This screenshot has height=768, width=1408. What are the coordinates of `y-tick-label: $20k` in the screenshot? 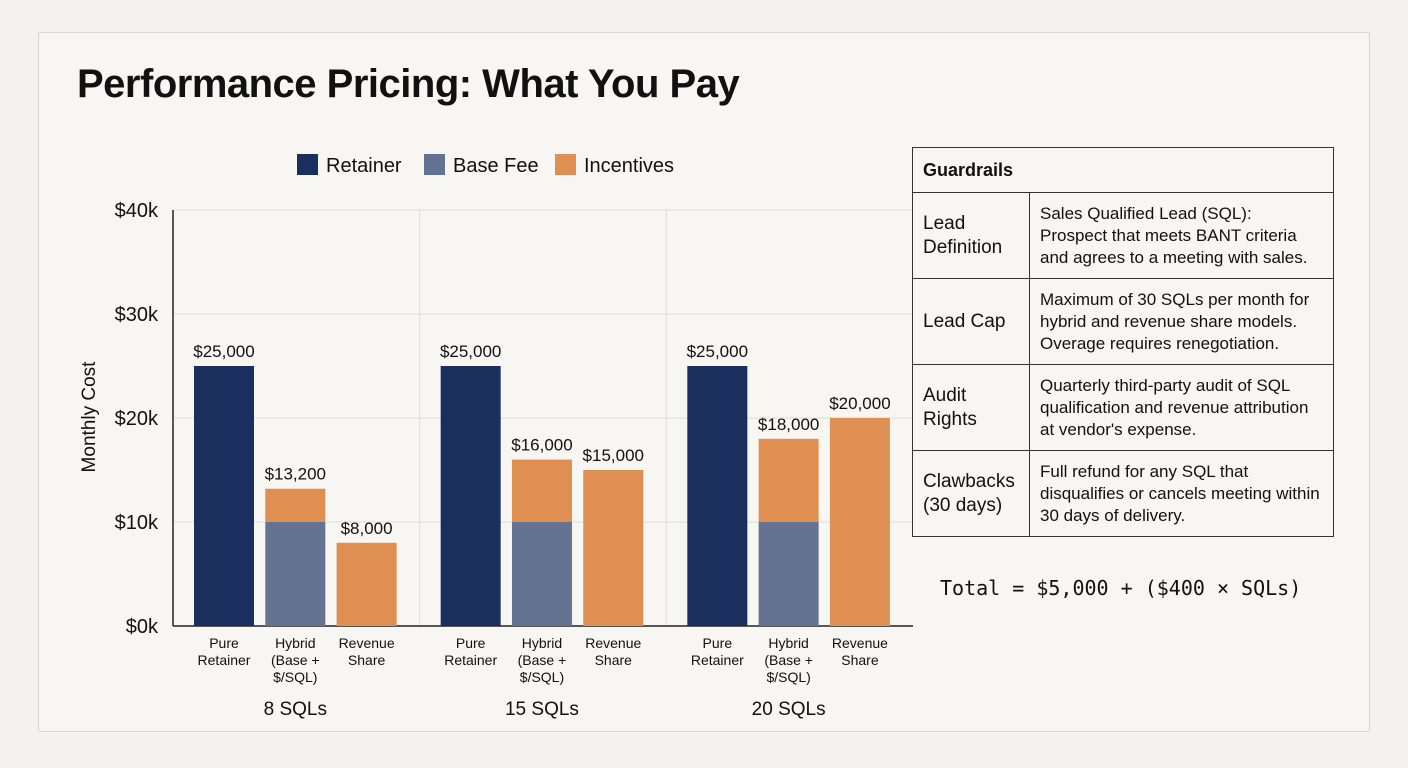 It's located at (137, 419).